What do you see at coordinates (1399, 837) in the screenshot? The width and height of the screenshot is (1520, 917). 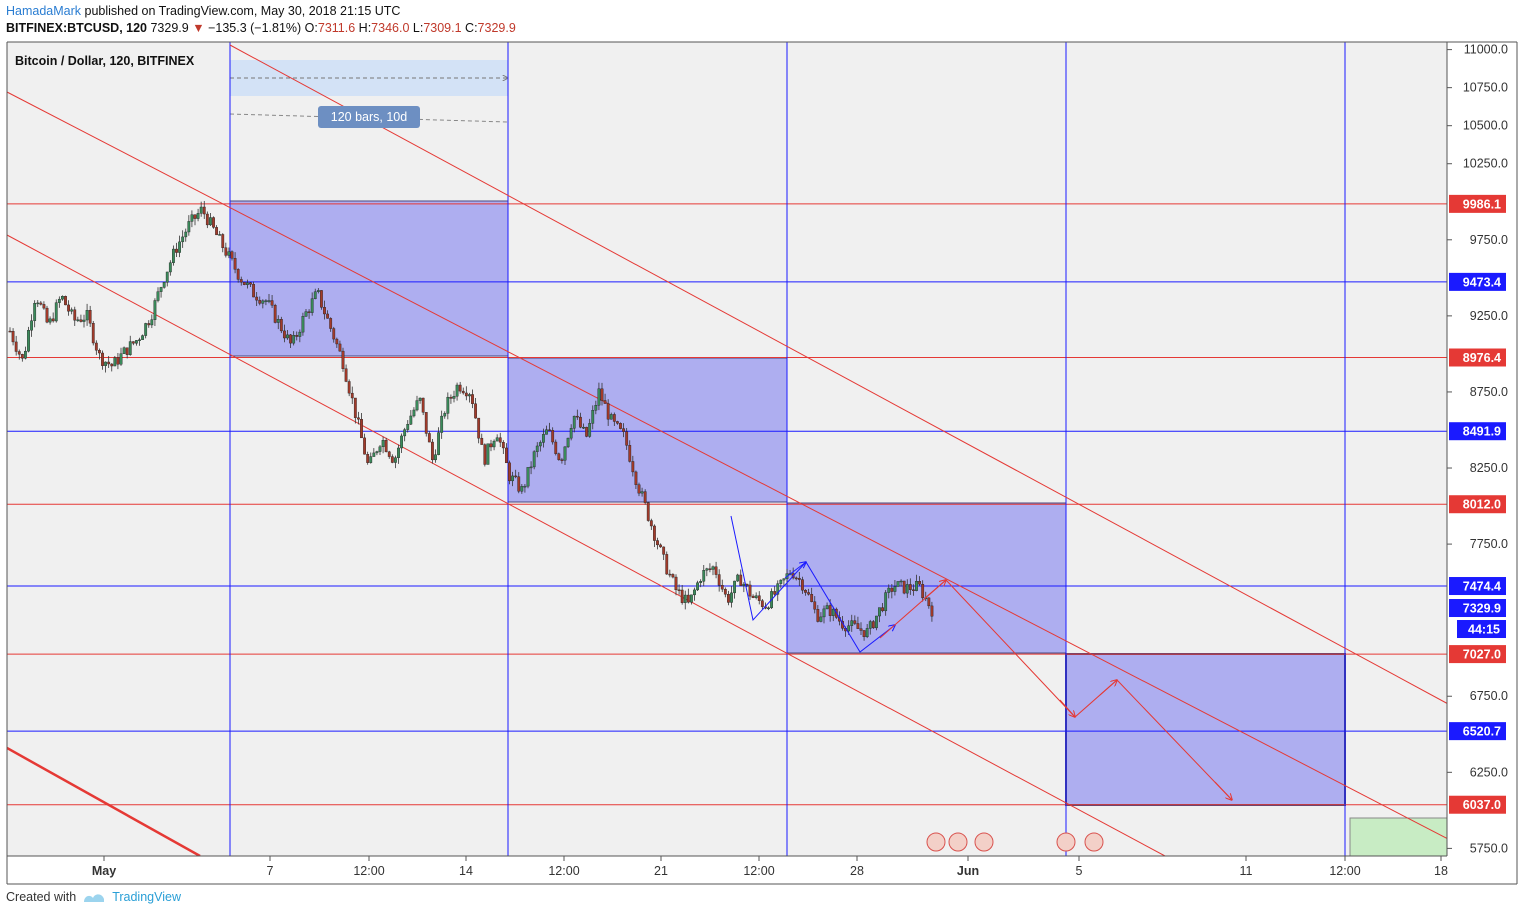 I see `green-box` at bounding box center [1399, 837].